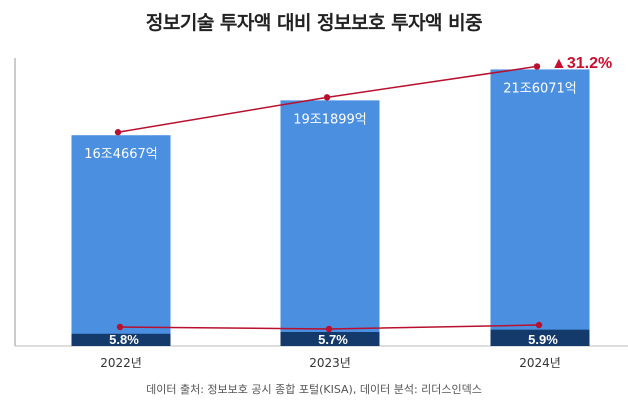 This screenshot has width=628, height=406. Describe the element at coordinates (581, 63) in the screenshot. I see `growth-annotation: ▲31.2%` at that location.